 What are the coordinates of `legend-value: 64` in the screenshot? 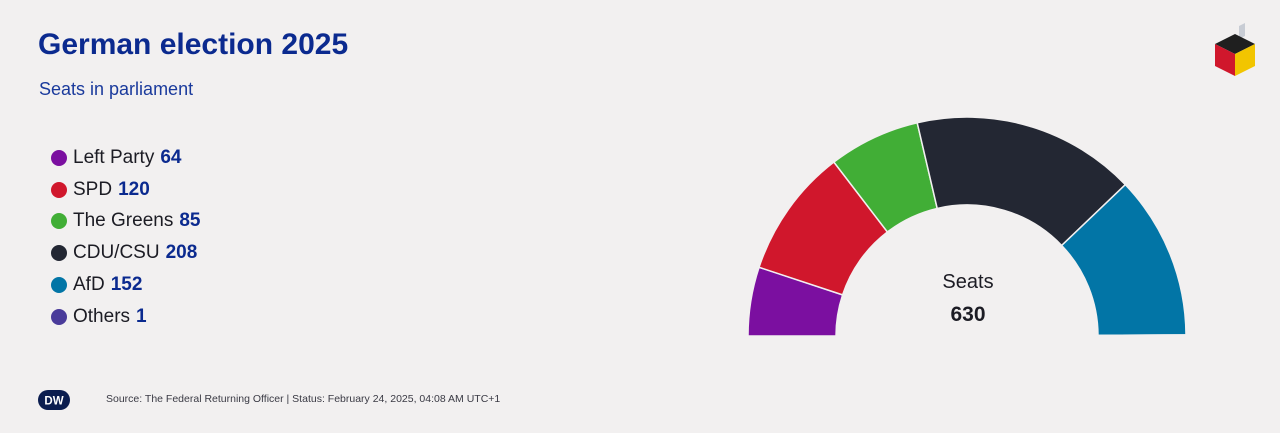 It's located at (171, 157).